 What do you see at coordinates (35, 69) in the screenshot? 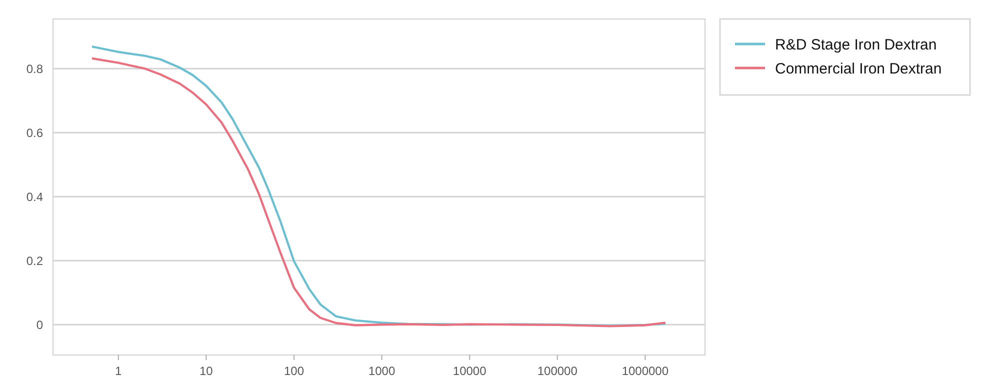
I see `y-tick-label: 0.8` at bounding box center [35, 69].